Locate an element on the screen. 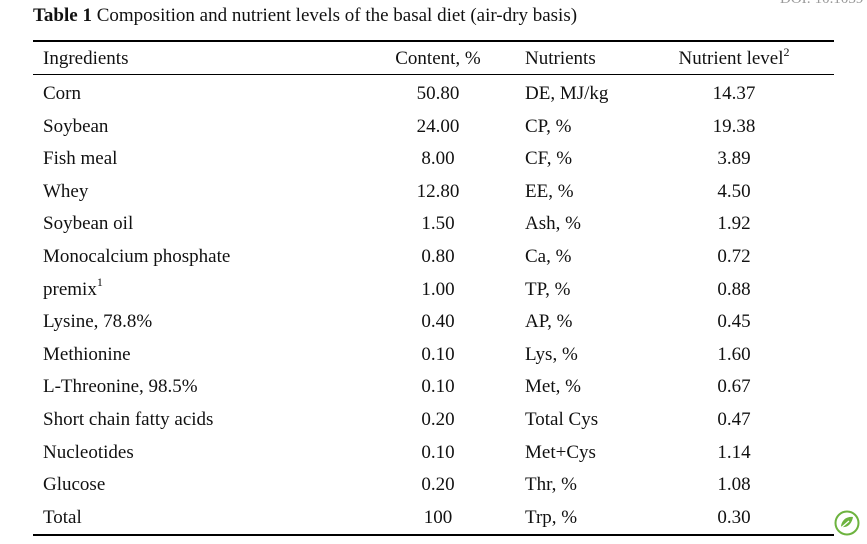  table-row: Soybean 24.00 CP, % 19.38 is located at coordinates (433, 127).